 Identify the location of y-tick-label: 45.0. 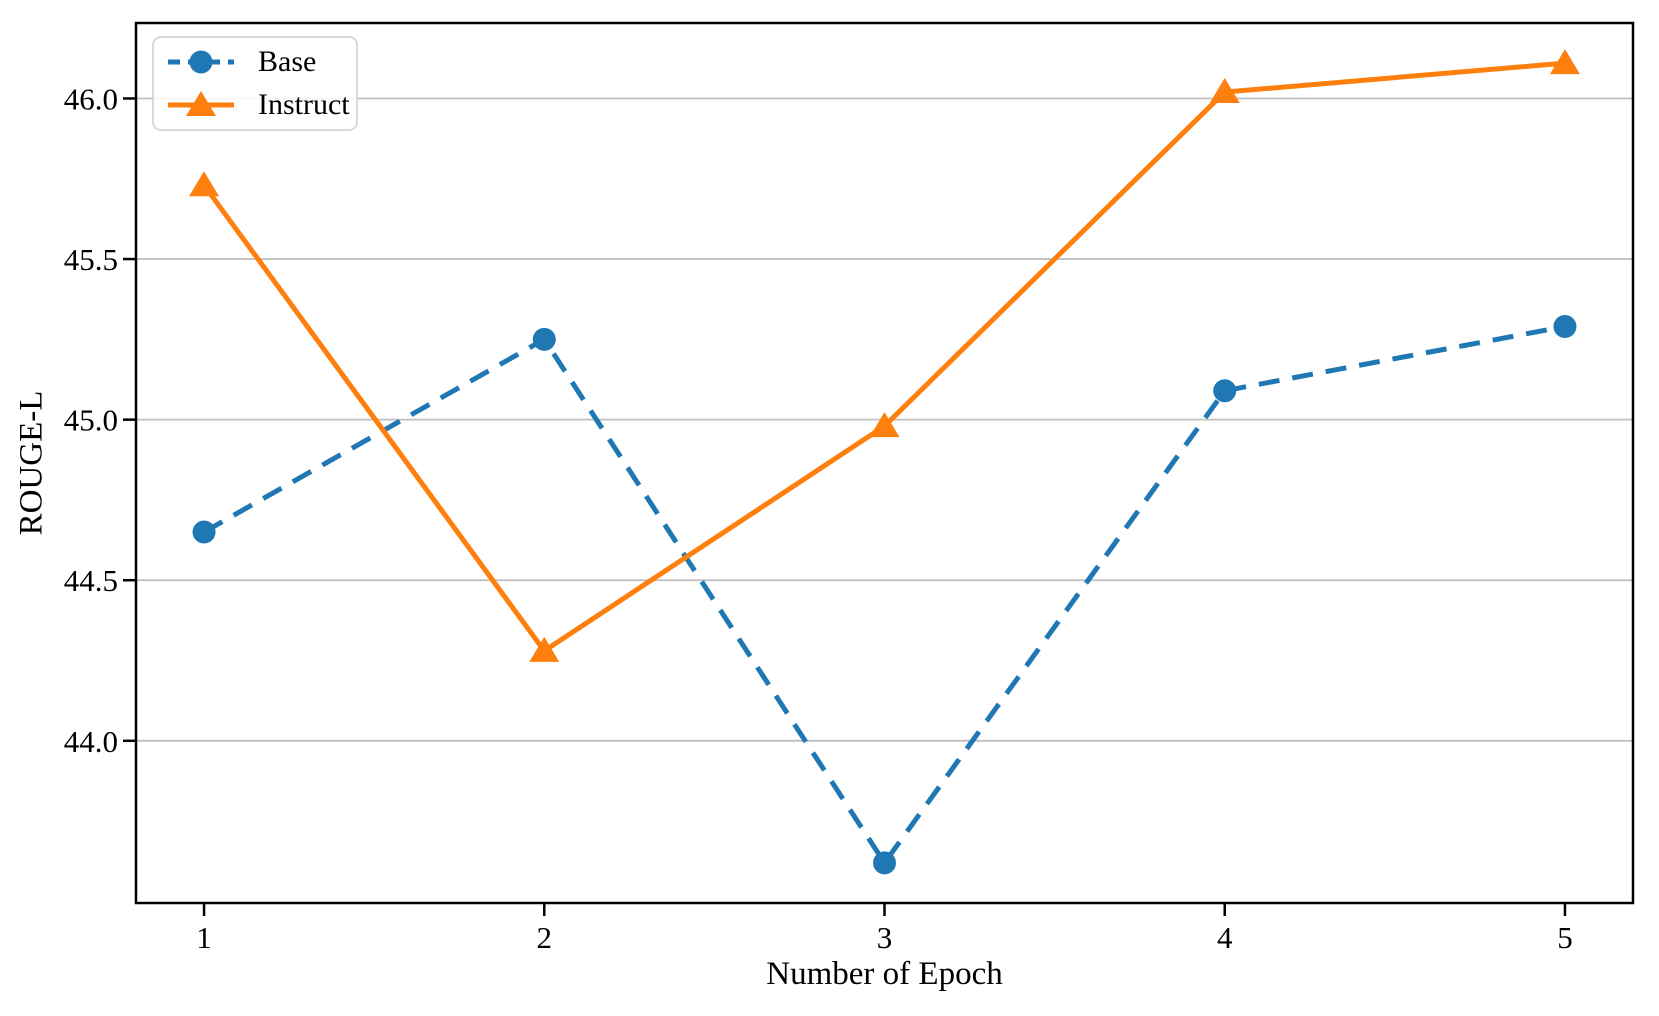
(91, 420).